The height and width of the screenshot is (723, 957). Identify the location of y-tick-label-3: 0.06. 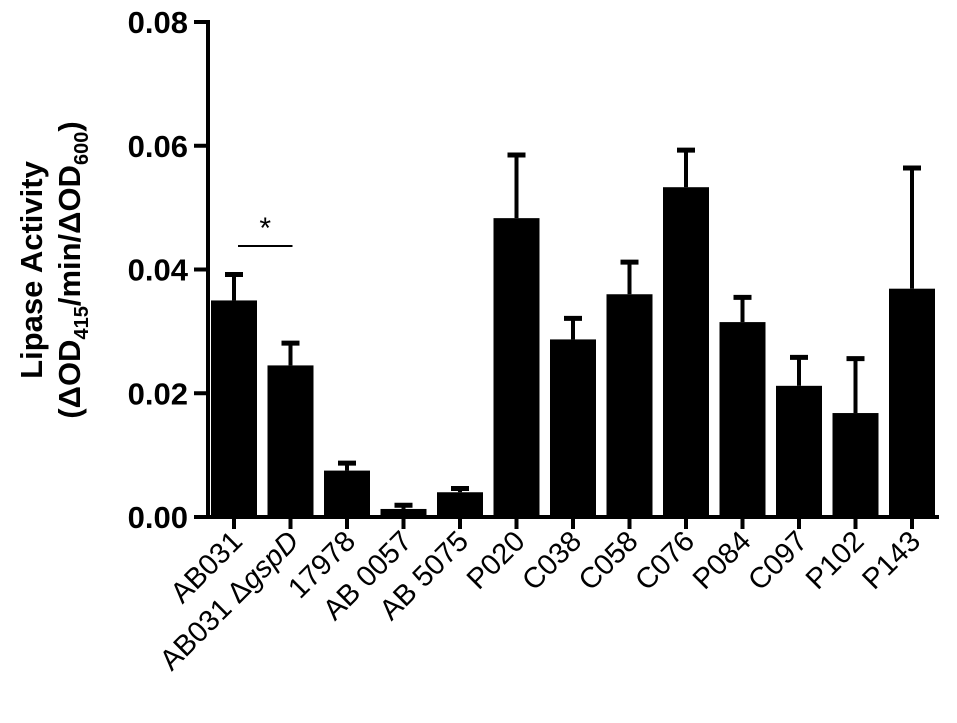
(158, 146).